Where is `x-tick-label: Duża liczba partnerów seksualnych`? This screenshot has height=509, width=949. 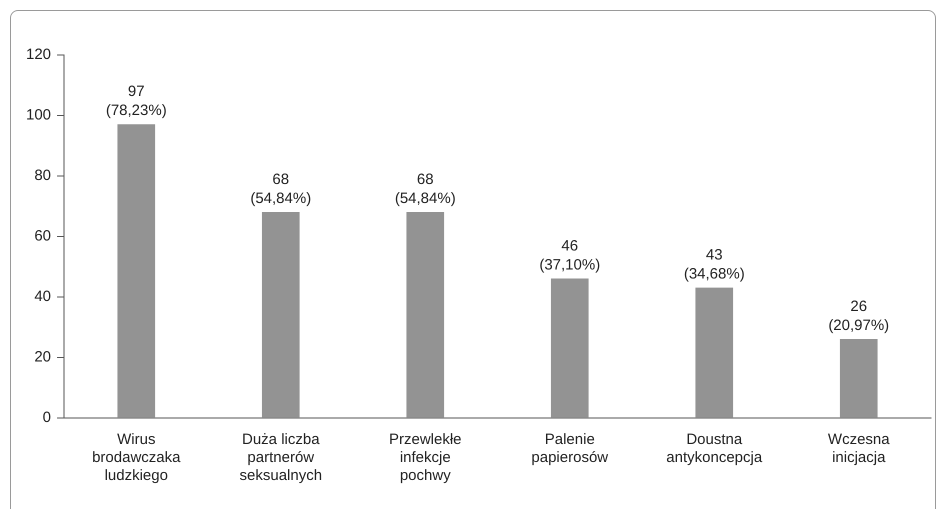
x-tick-label: Duża liczba partnerów seksualnych is located at coordinates (280, 457).